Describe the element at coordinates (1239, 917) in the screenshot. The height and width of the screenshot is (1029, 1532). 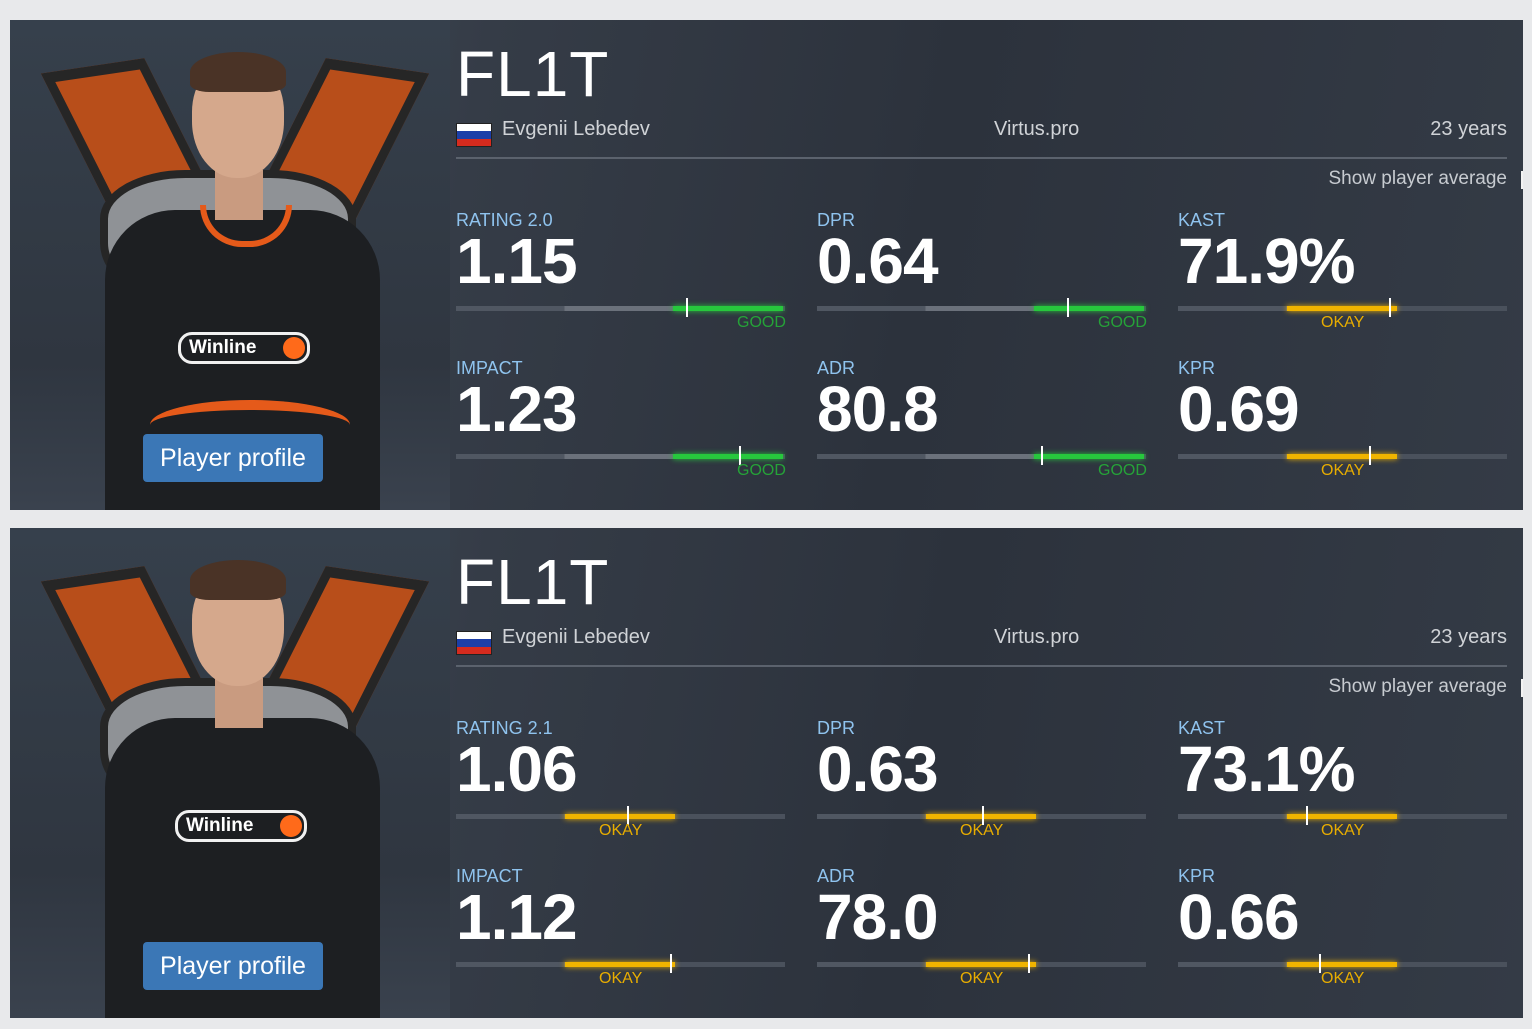
I see `stat-value: 0.66` at that location.